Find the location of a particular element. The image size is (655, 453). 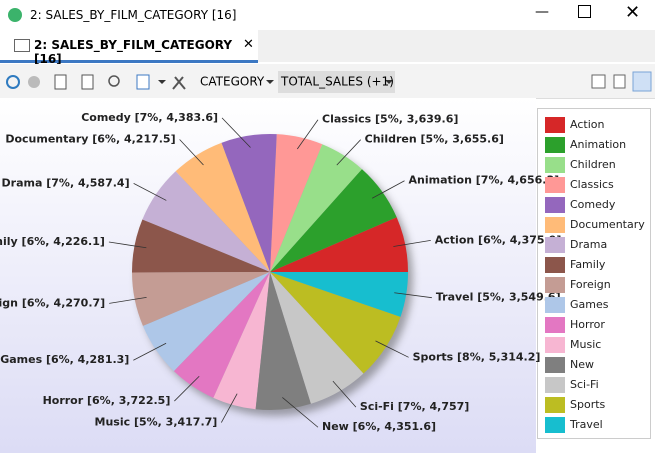

stop-icon is located at coordinates (34, 82).